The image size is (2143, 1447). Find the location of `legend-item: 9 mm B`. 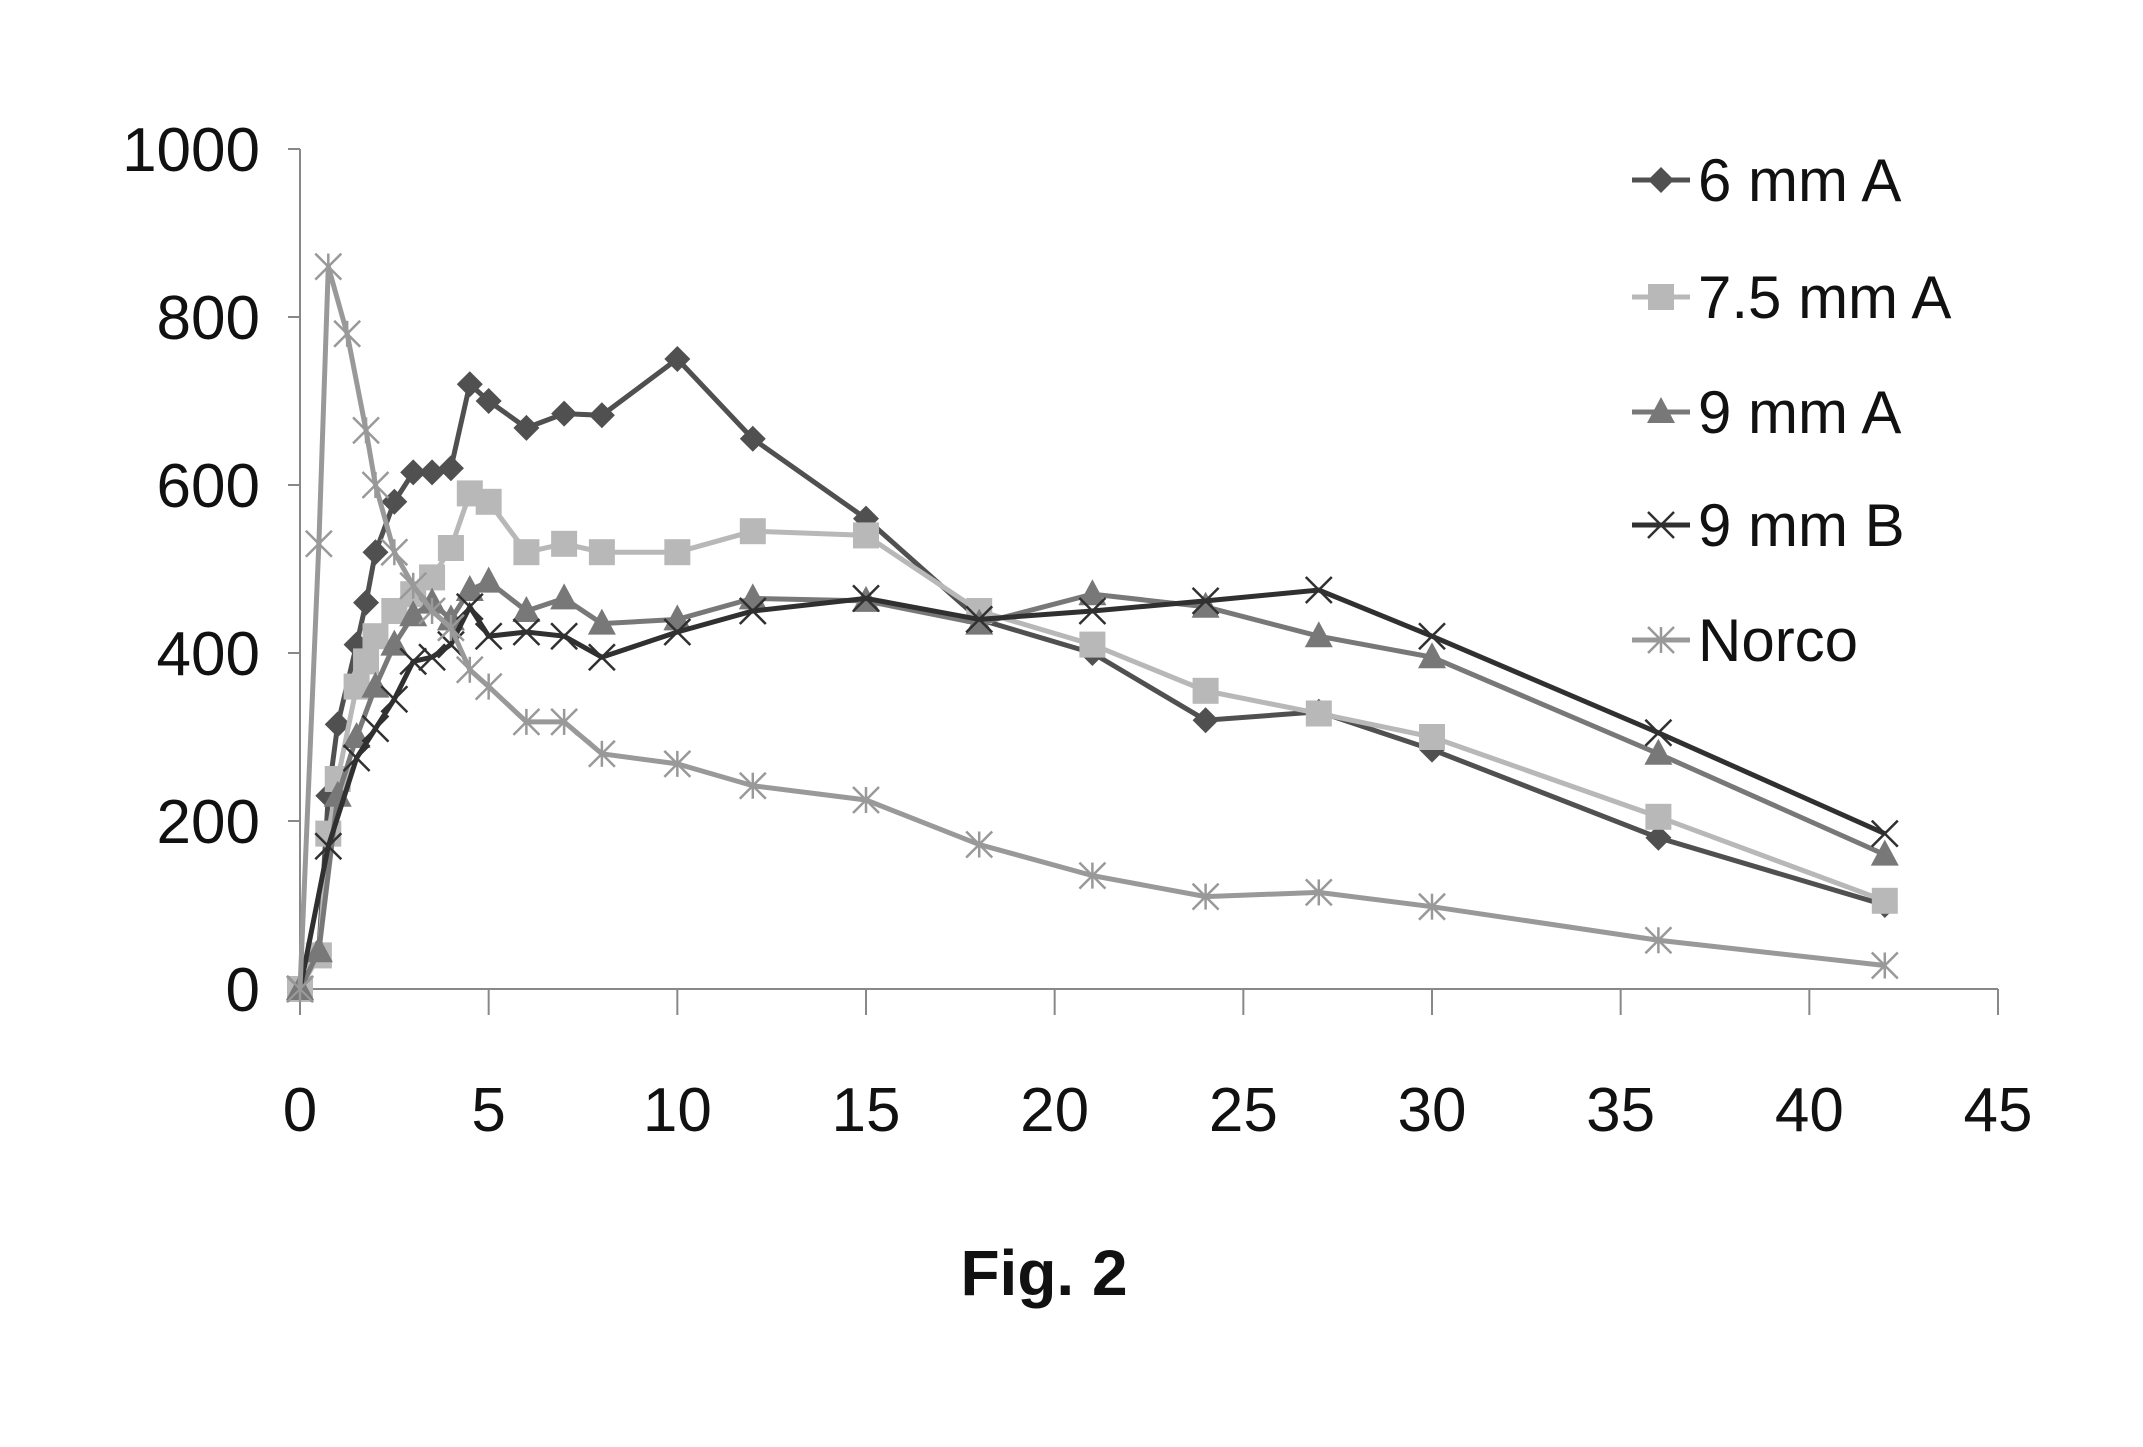

legend-item: 9 mm B is located at coordinates (1768, 525).